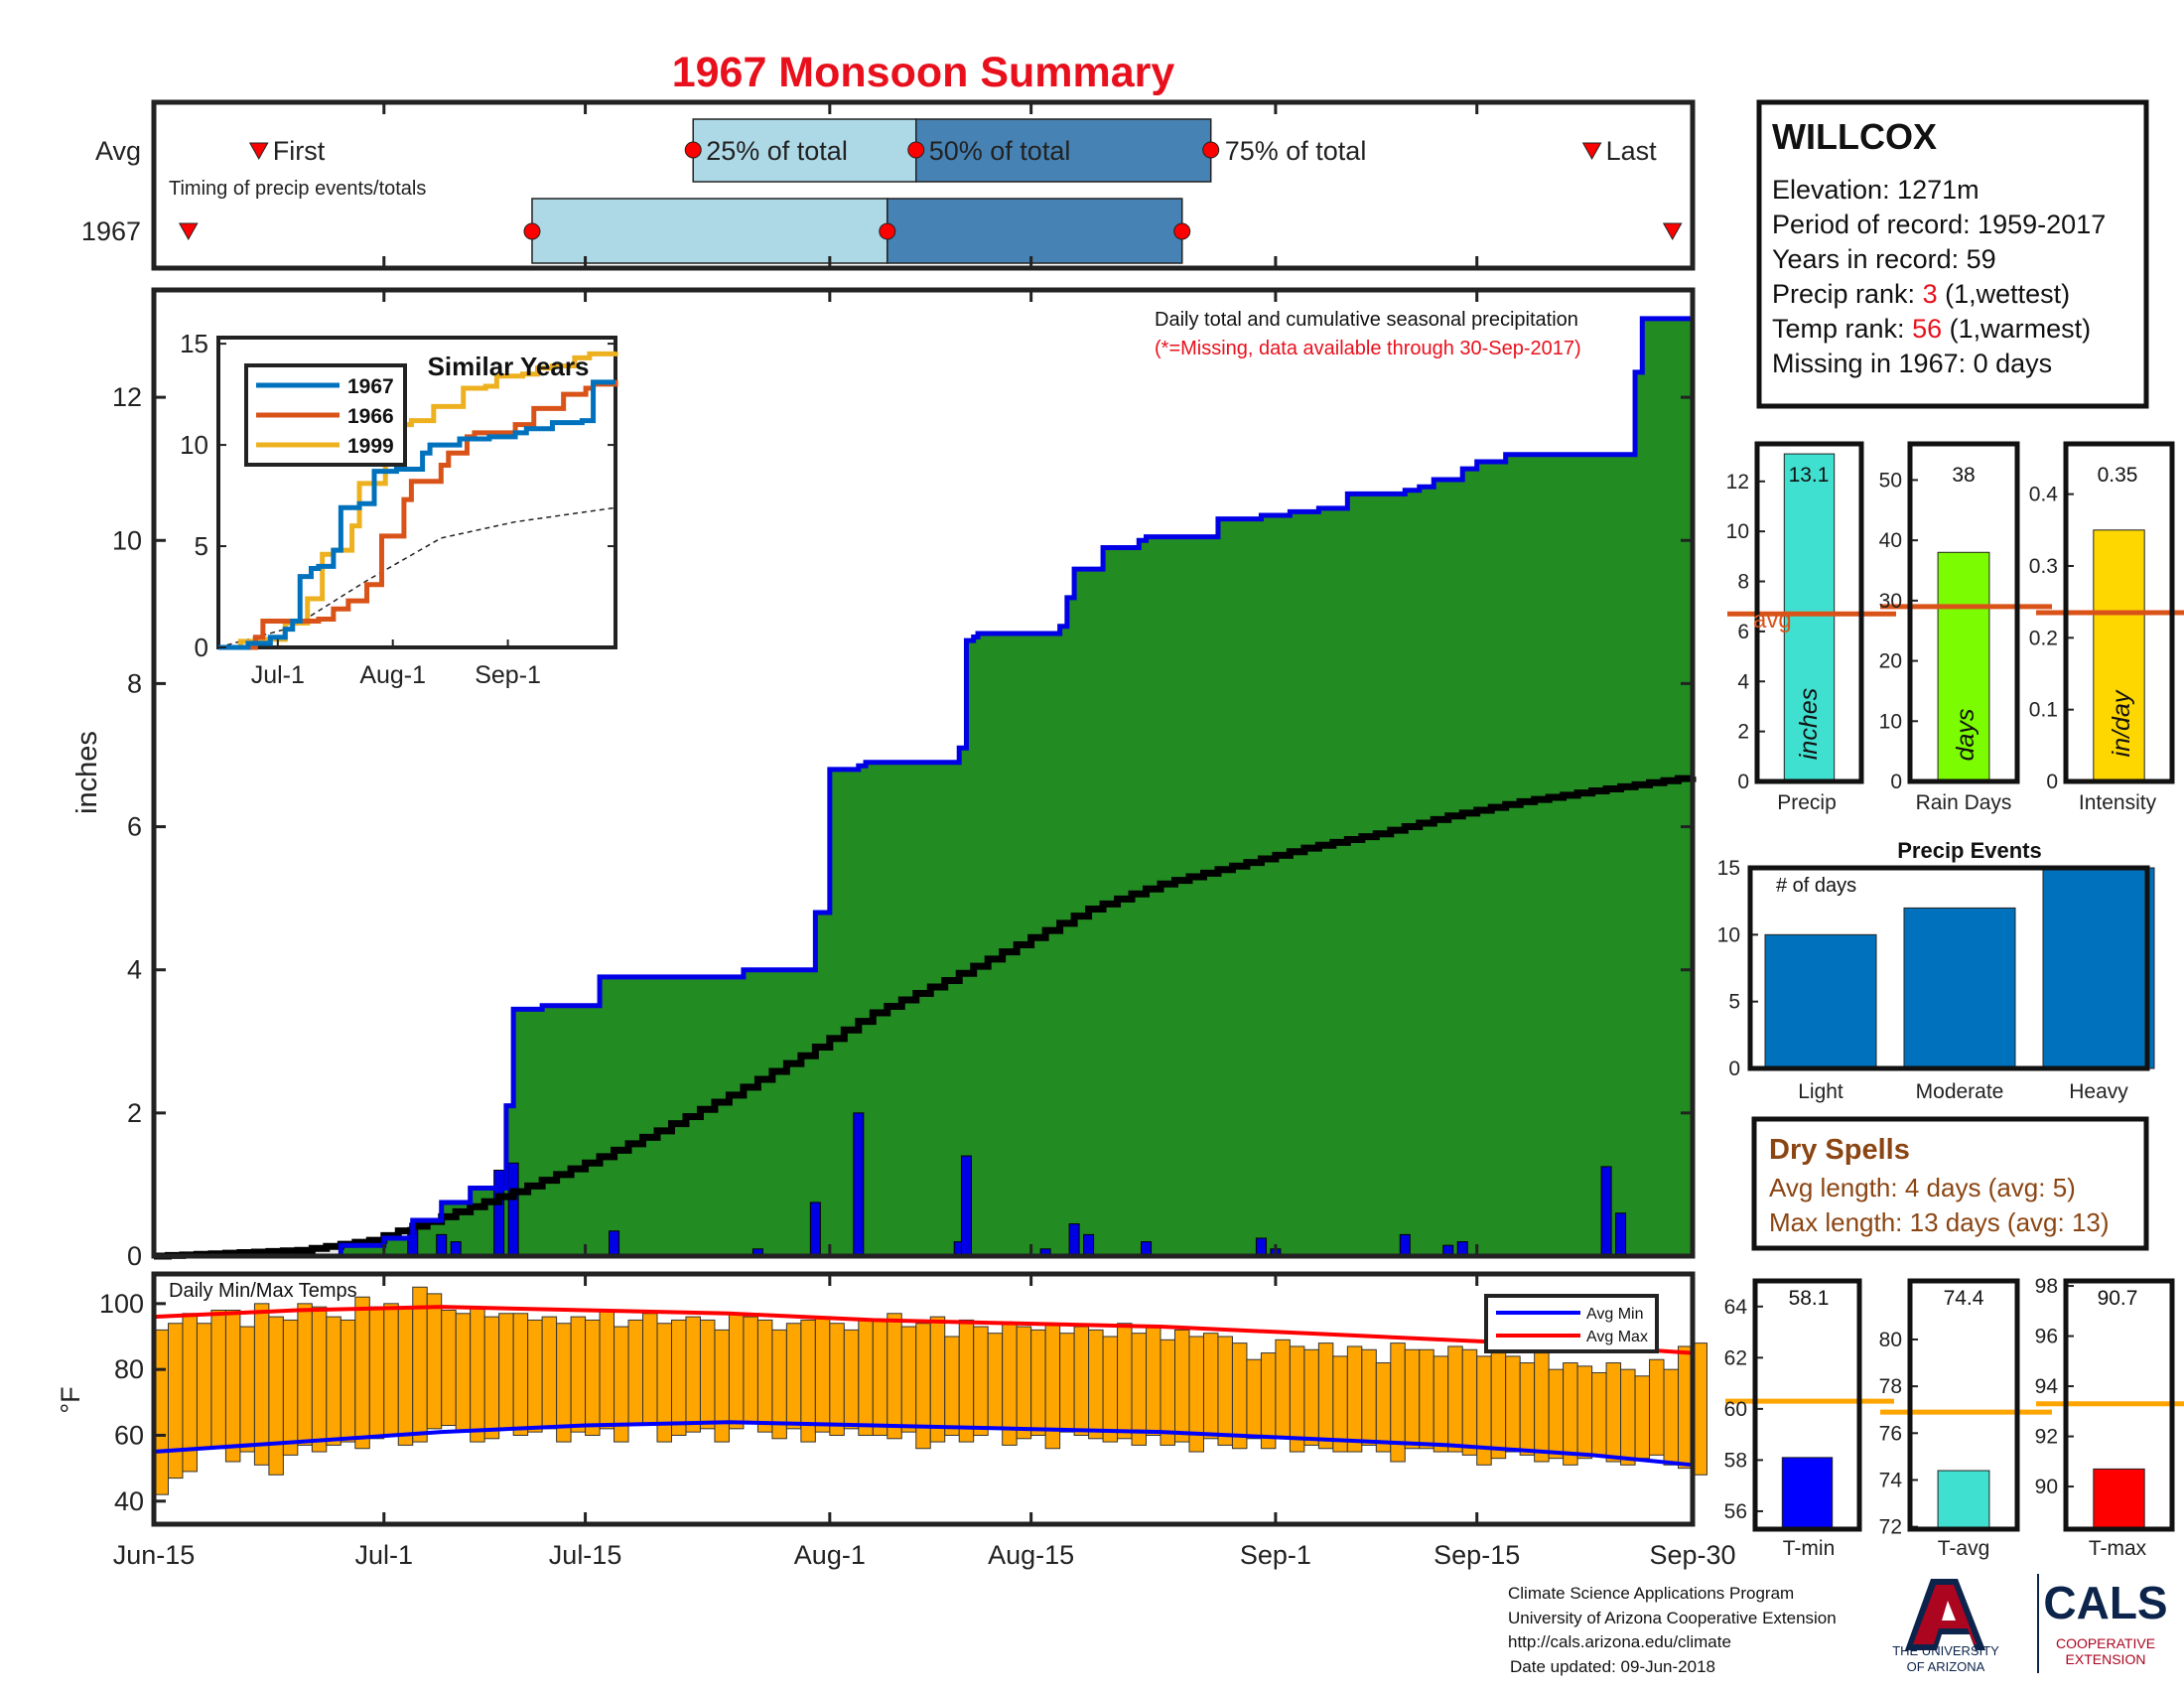 The image size is (2184, 1693). Describe the element at coordinates (777, 151) in the screenshot. I see `p25-label: 25% of total` at that location.